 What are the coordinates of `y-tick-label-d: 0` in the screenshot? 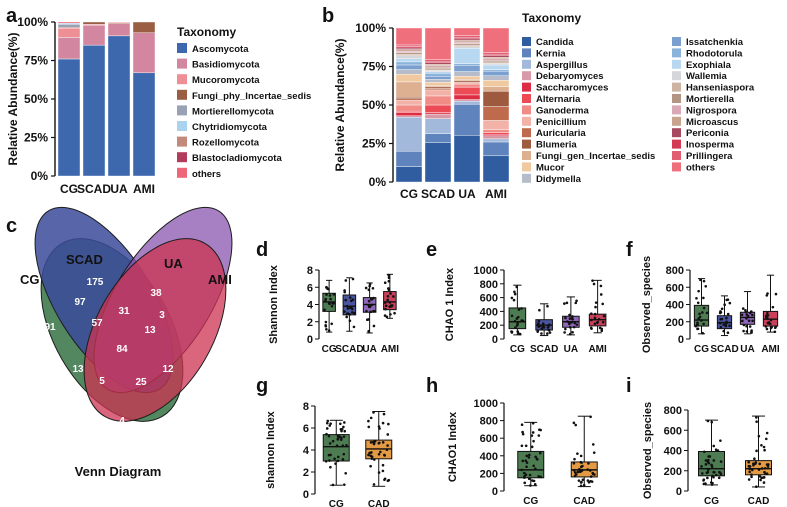 It's located at (310, 340).